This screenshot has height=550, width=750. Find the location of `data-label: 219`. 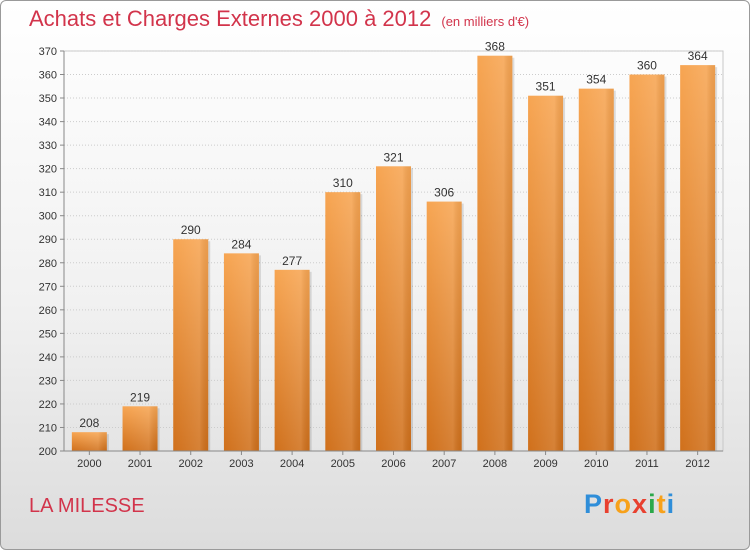

data-label: 219 is located at coordinates (140, 397).